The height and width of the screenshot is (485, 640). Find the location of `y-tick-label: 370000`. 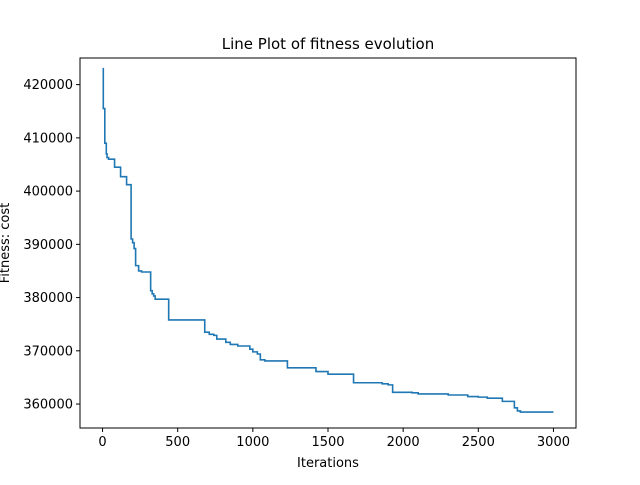

y-tick-label: 370000 is located at coordinates (48, 351).